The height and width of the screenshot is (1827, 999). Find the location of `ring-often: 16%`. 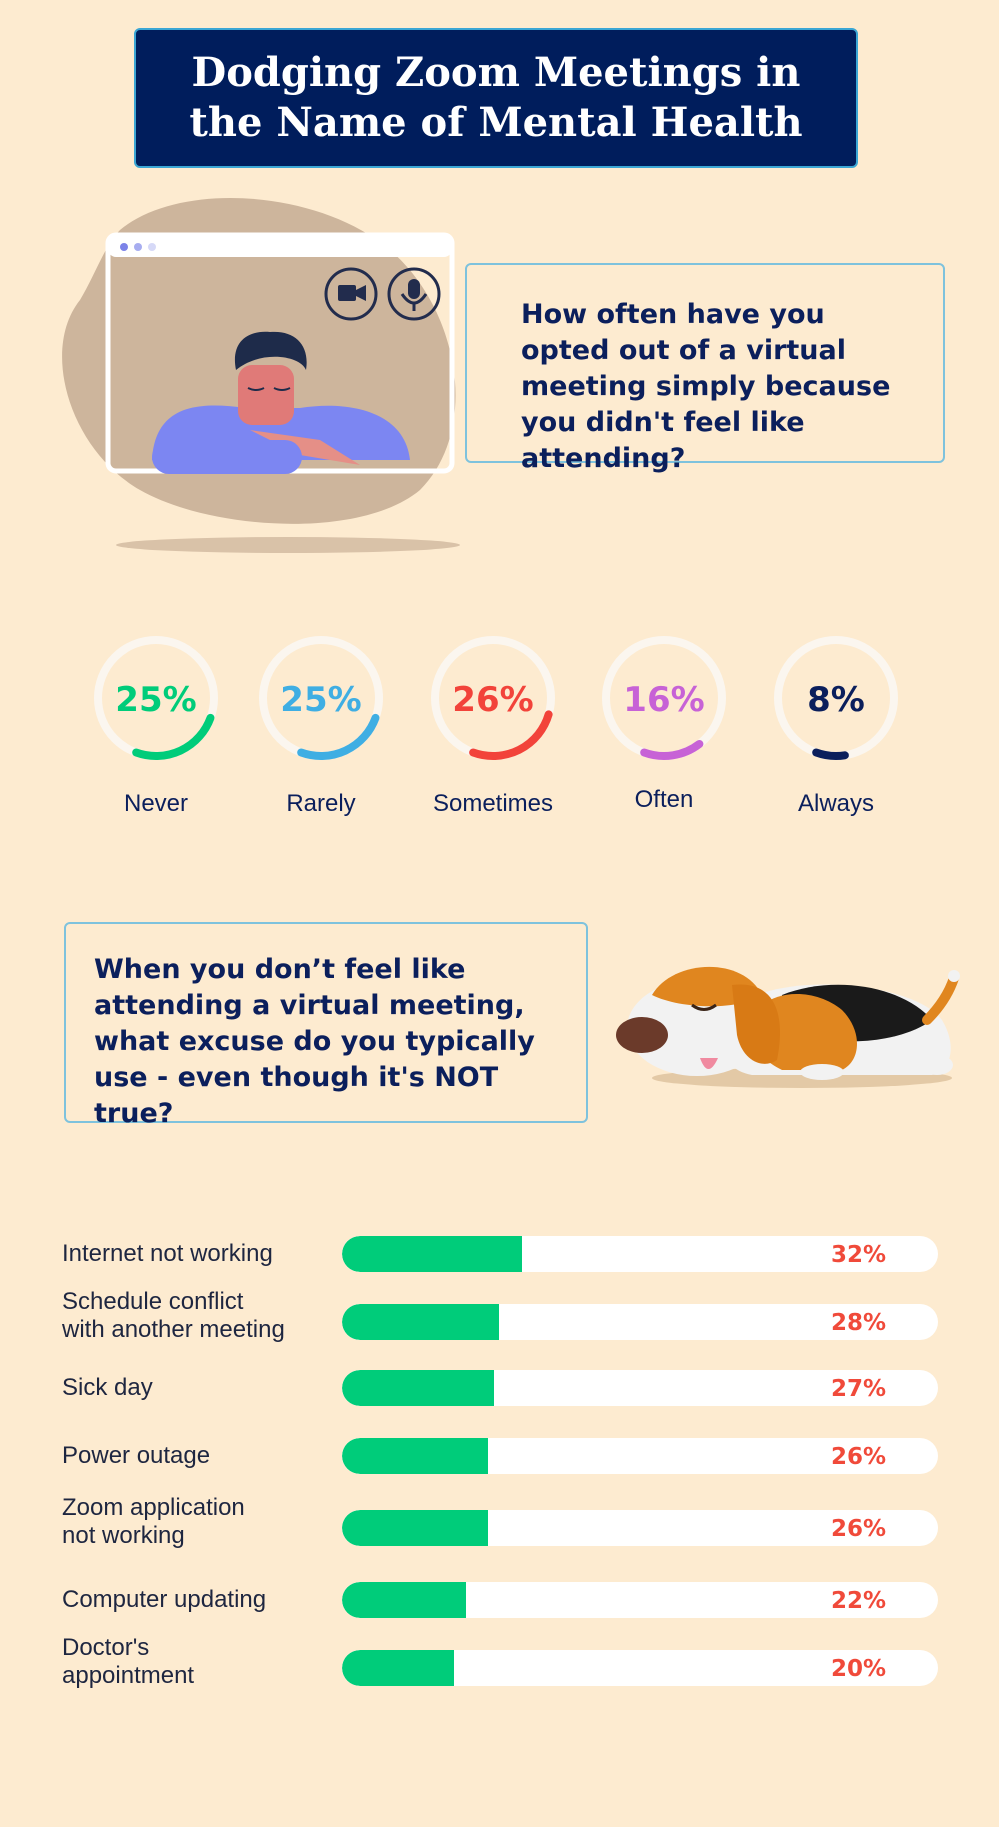

ring-often: 16% is located at coordinates (664, 698).